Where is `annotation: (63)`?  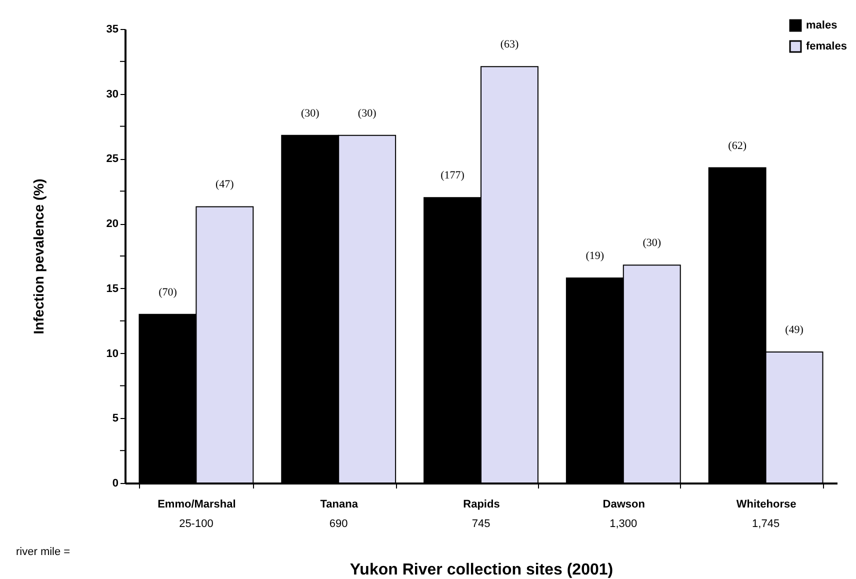
annotation: (63) is located at coordinates (509, 44).